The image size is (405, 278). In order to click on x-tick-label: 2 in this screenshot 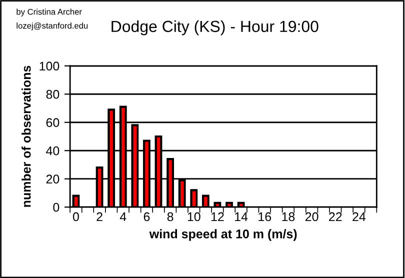, I will do `click(99, 217)`.